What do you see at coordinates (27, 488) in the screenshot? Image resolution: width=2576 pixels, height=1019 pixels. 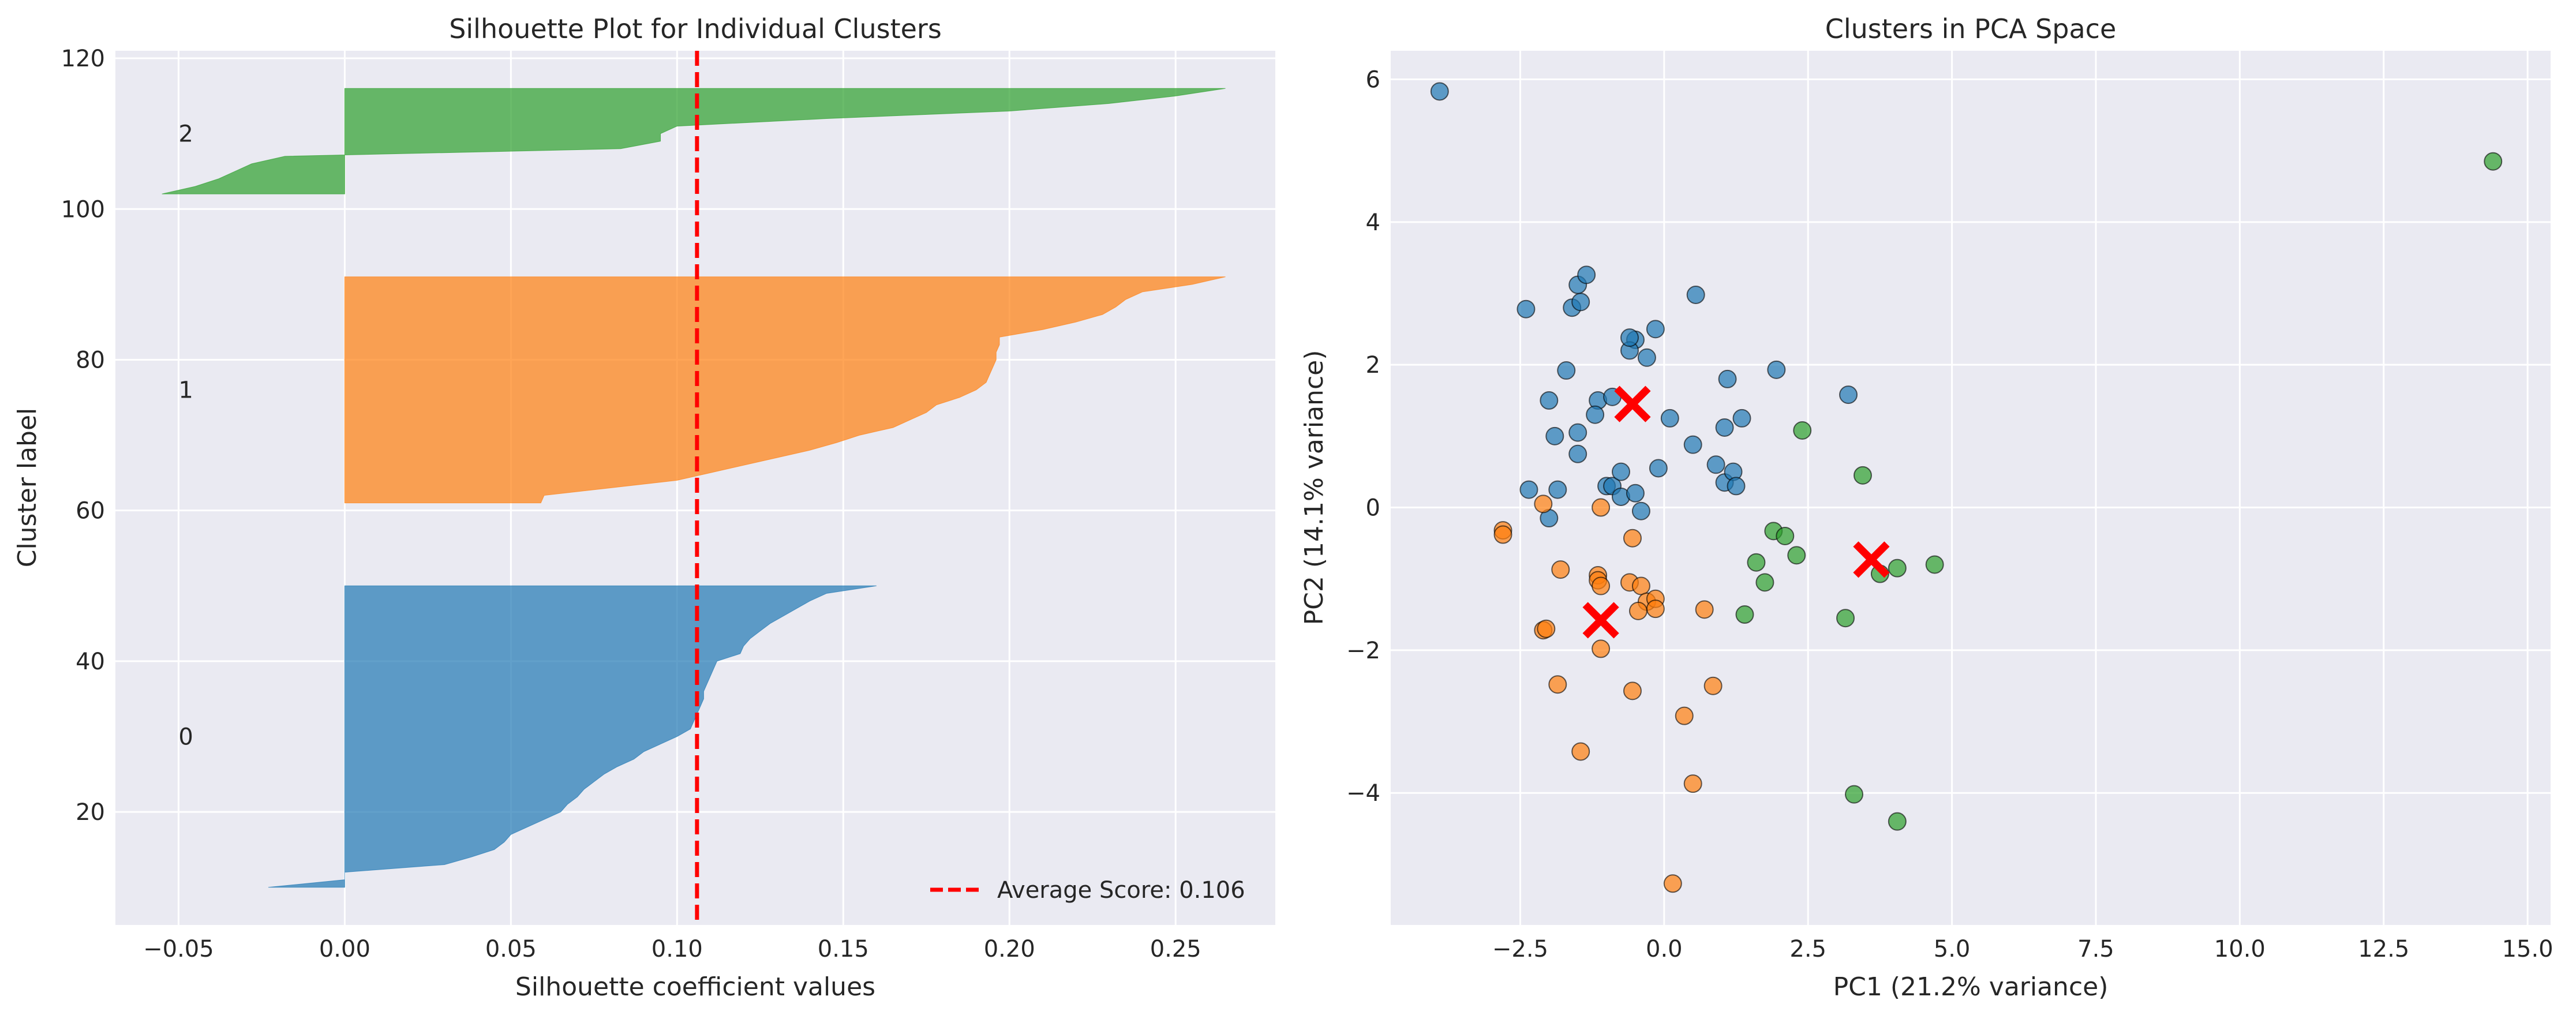 I see `silhouette-ylabel: Cluster label` at bounding box center [27, 488].